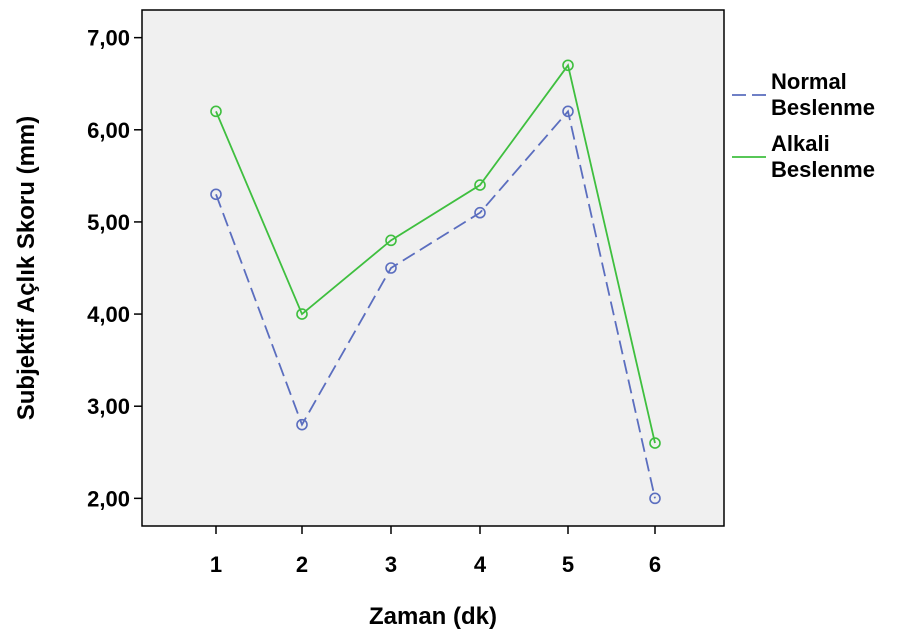 This screenshot has width=923, height=639. I want to click on x-tick-label: 1, so click(216, 564).